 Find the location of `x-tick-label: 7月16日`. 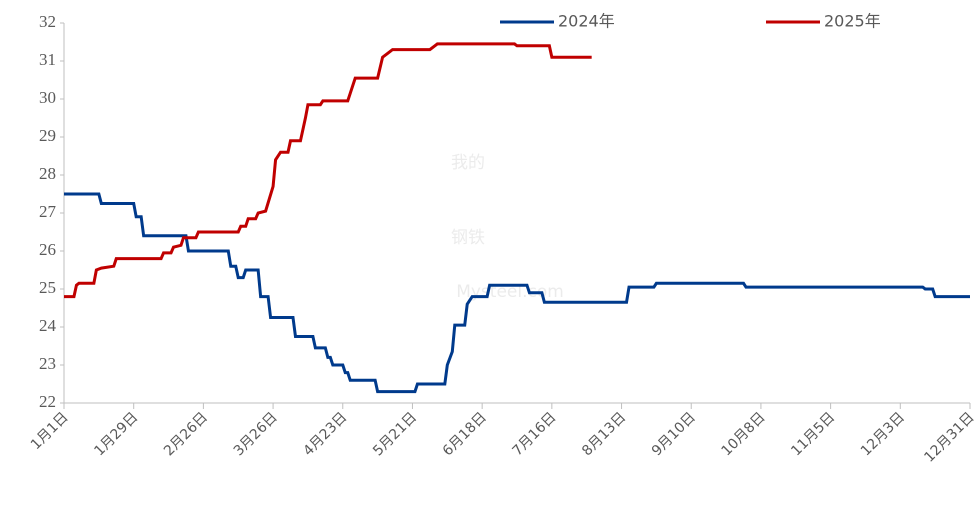

x-tick-label: 7月16日 is located at coordinates (534, 434).